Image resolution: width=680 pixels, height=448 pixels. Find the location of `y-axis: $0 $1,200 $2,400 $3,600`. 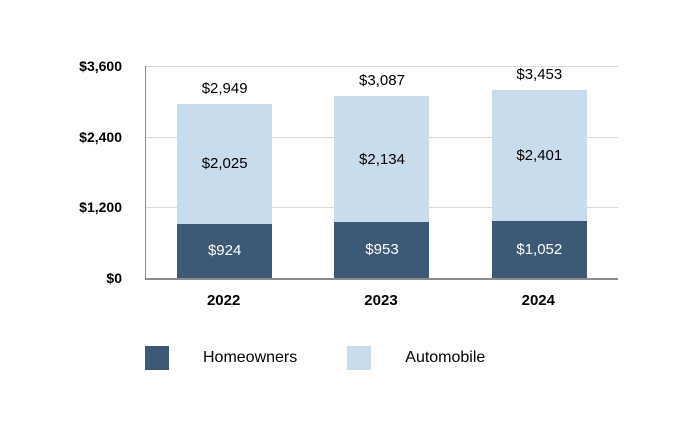

y-axis: $0 $1,200 $2,400 $3,600 is located at coordinates (61, 172).